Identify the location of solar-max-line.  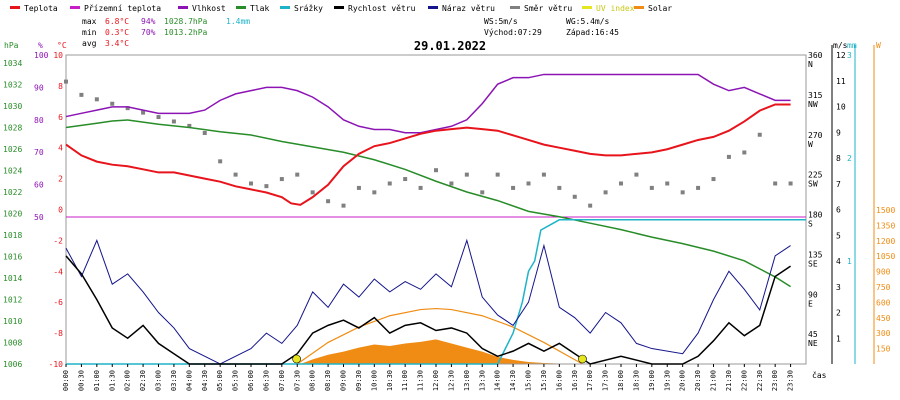
(439, 336).